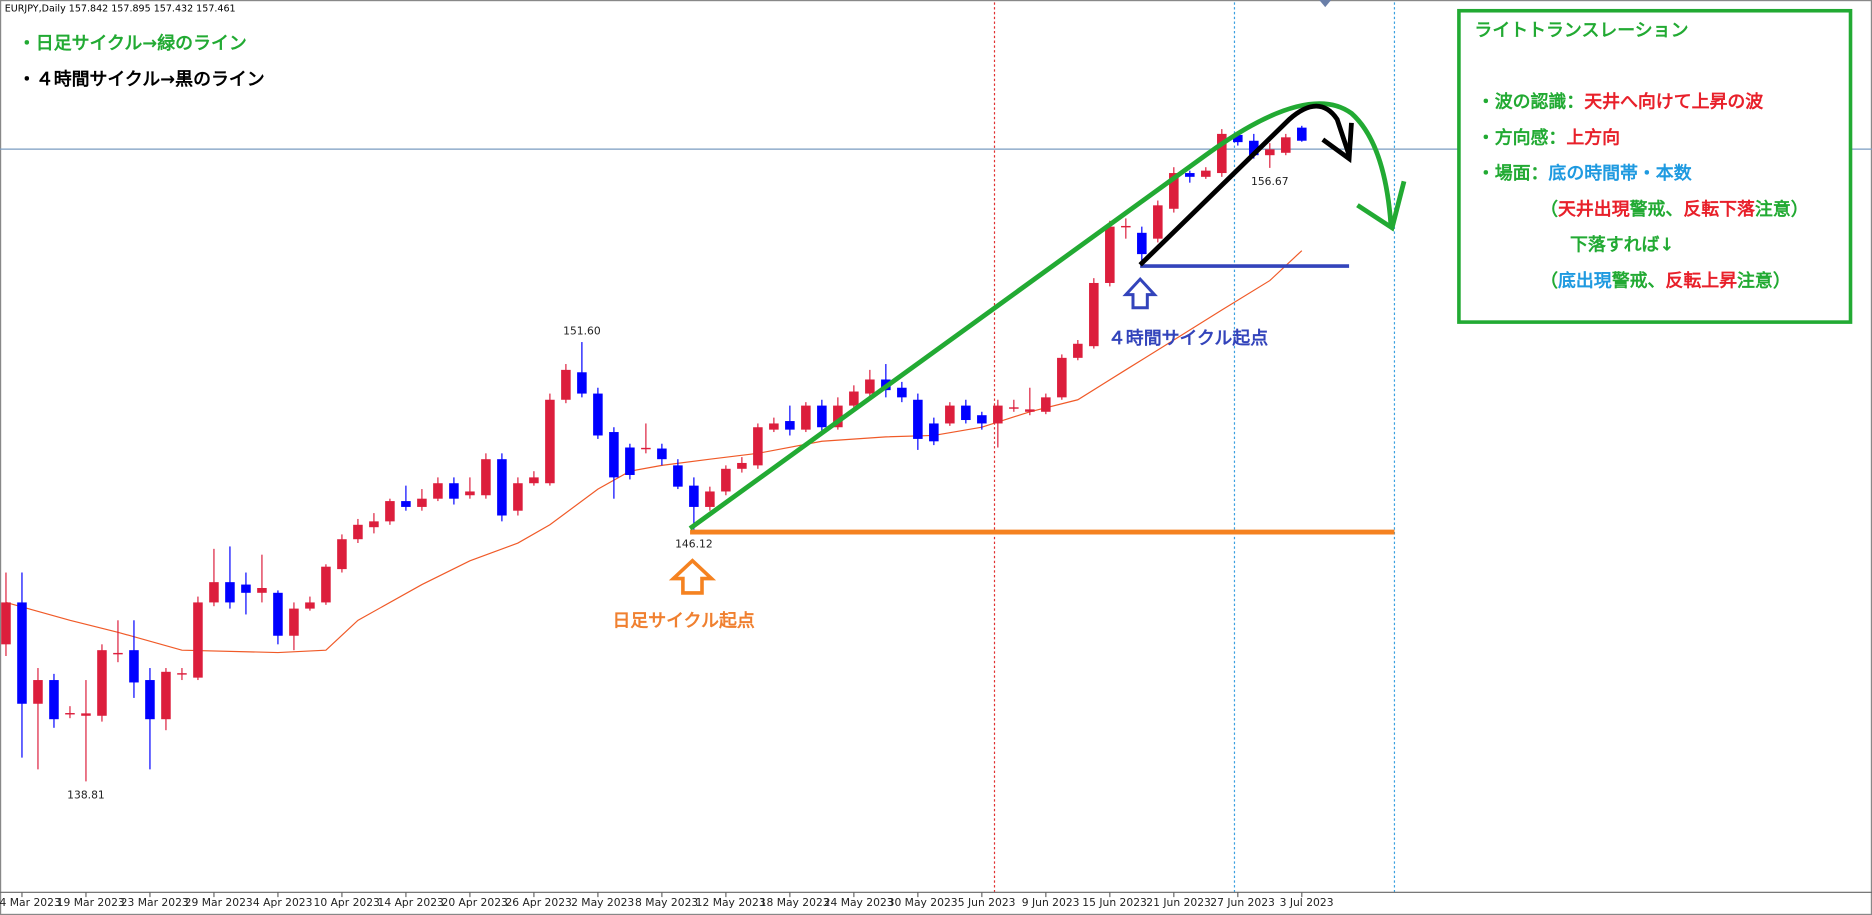 The height and width of the screenshot is (915, 1872). Describe the element at coordinates (1782, 209) in the screenshot. I see `note-segment: 注意）` at that location.